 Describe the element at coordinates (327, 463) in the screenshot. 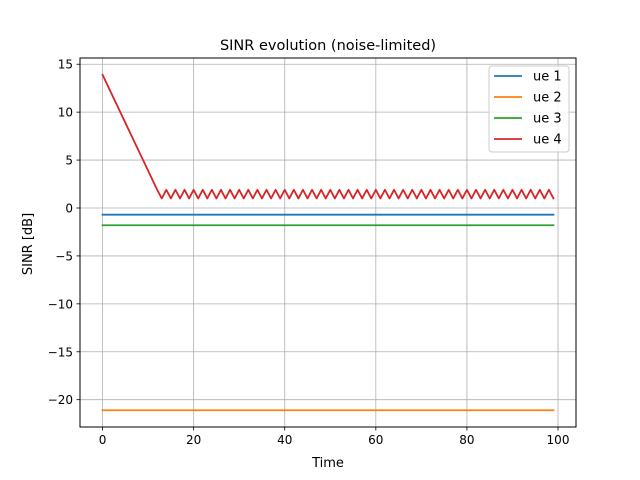

I see `x-axis-label: Time` at that location.